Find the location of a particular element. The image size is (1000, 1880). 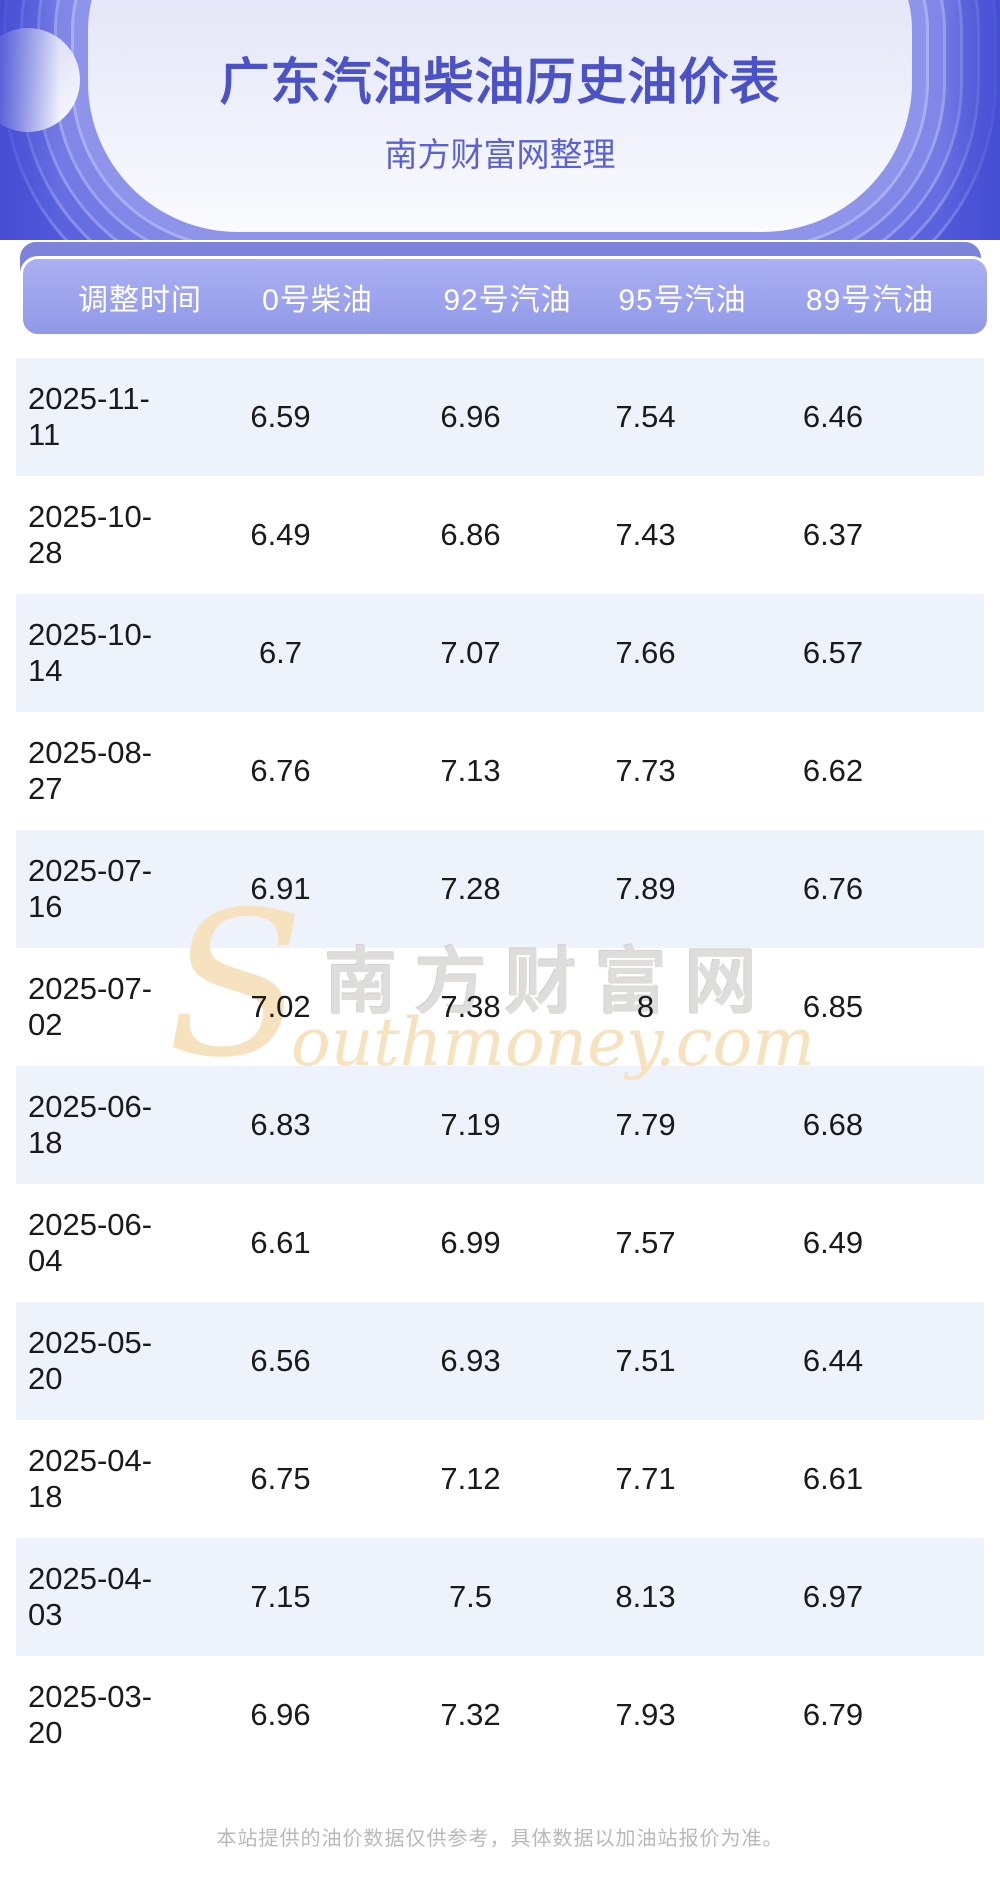

cell-price: 7.15 is located at coordinates (280, 1596).